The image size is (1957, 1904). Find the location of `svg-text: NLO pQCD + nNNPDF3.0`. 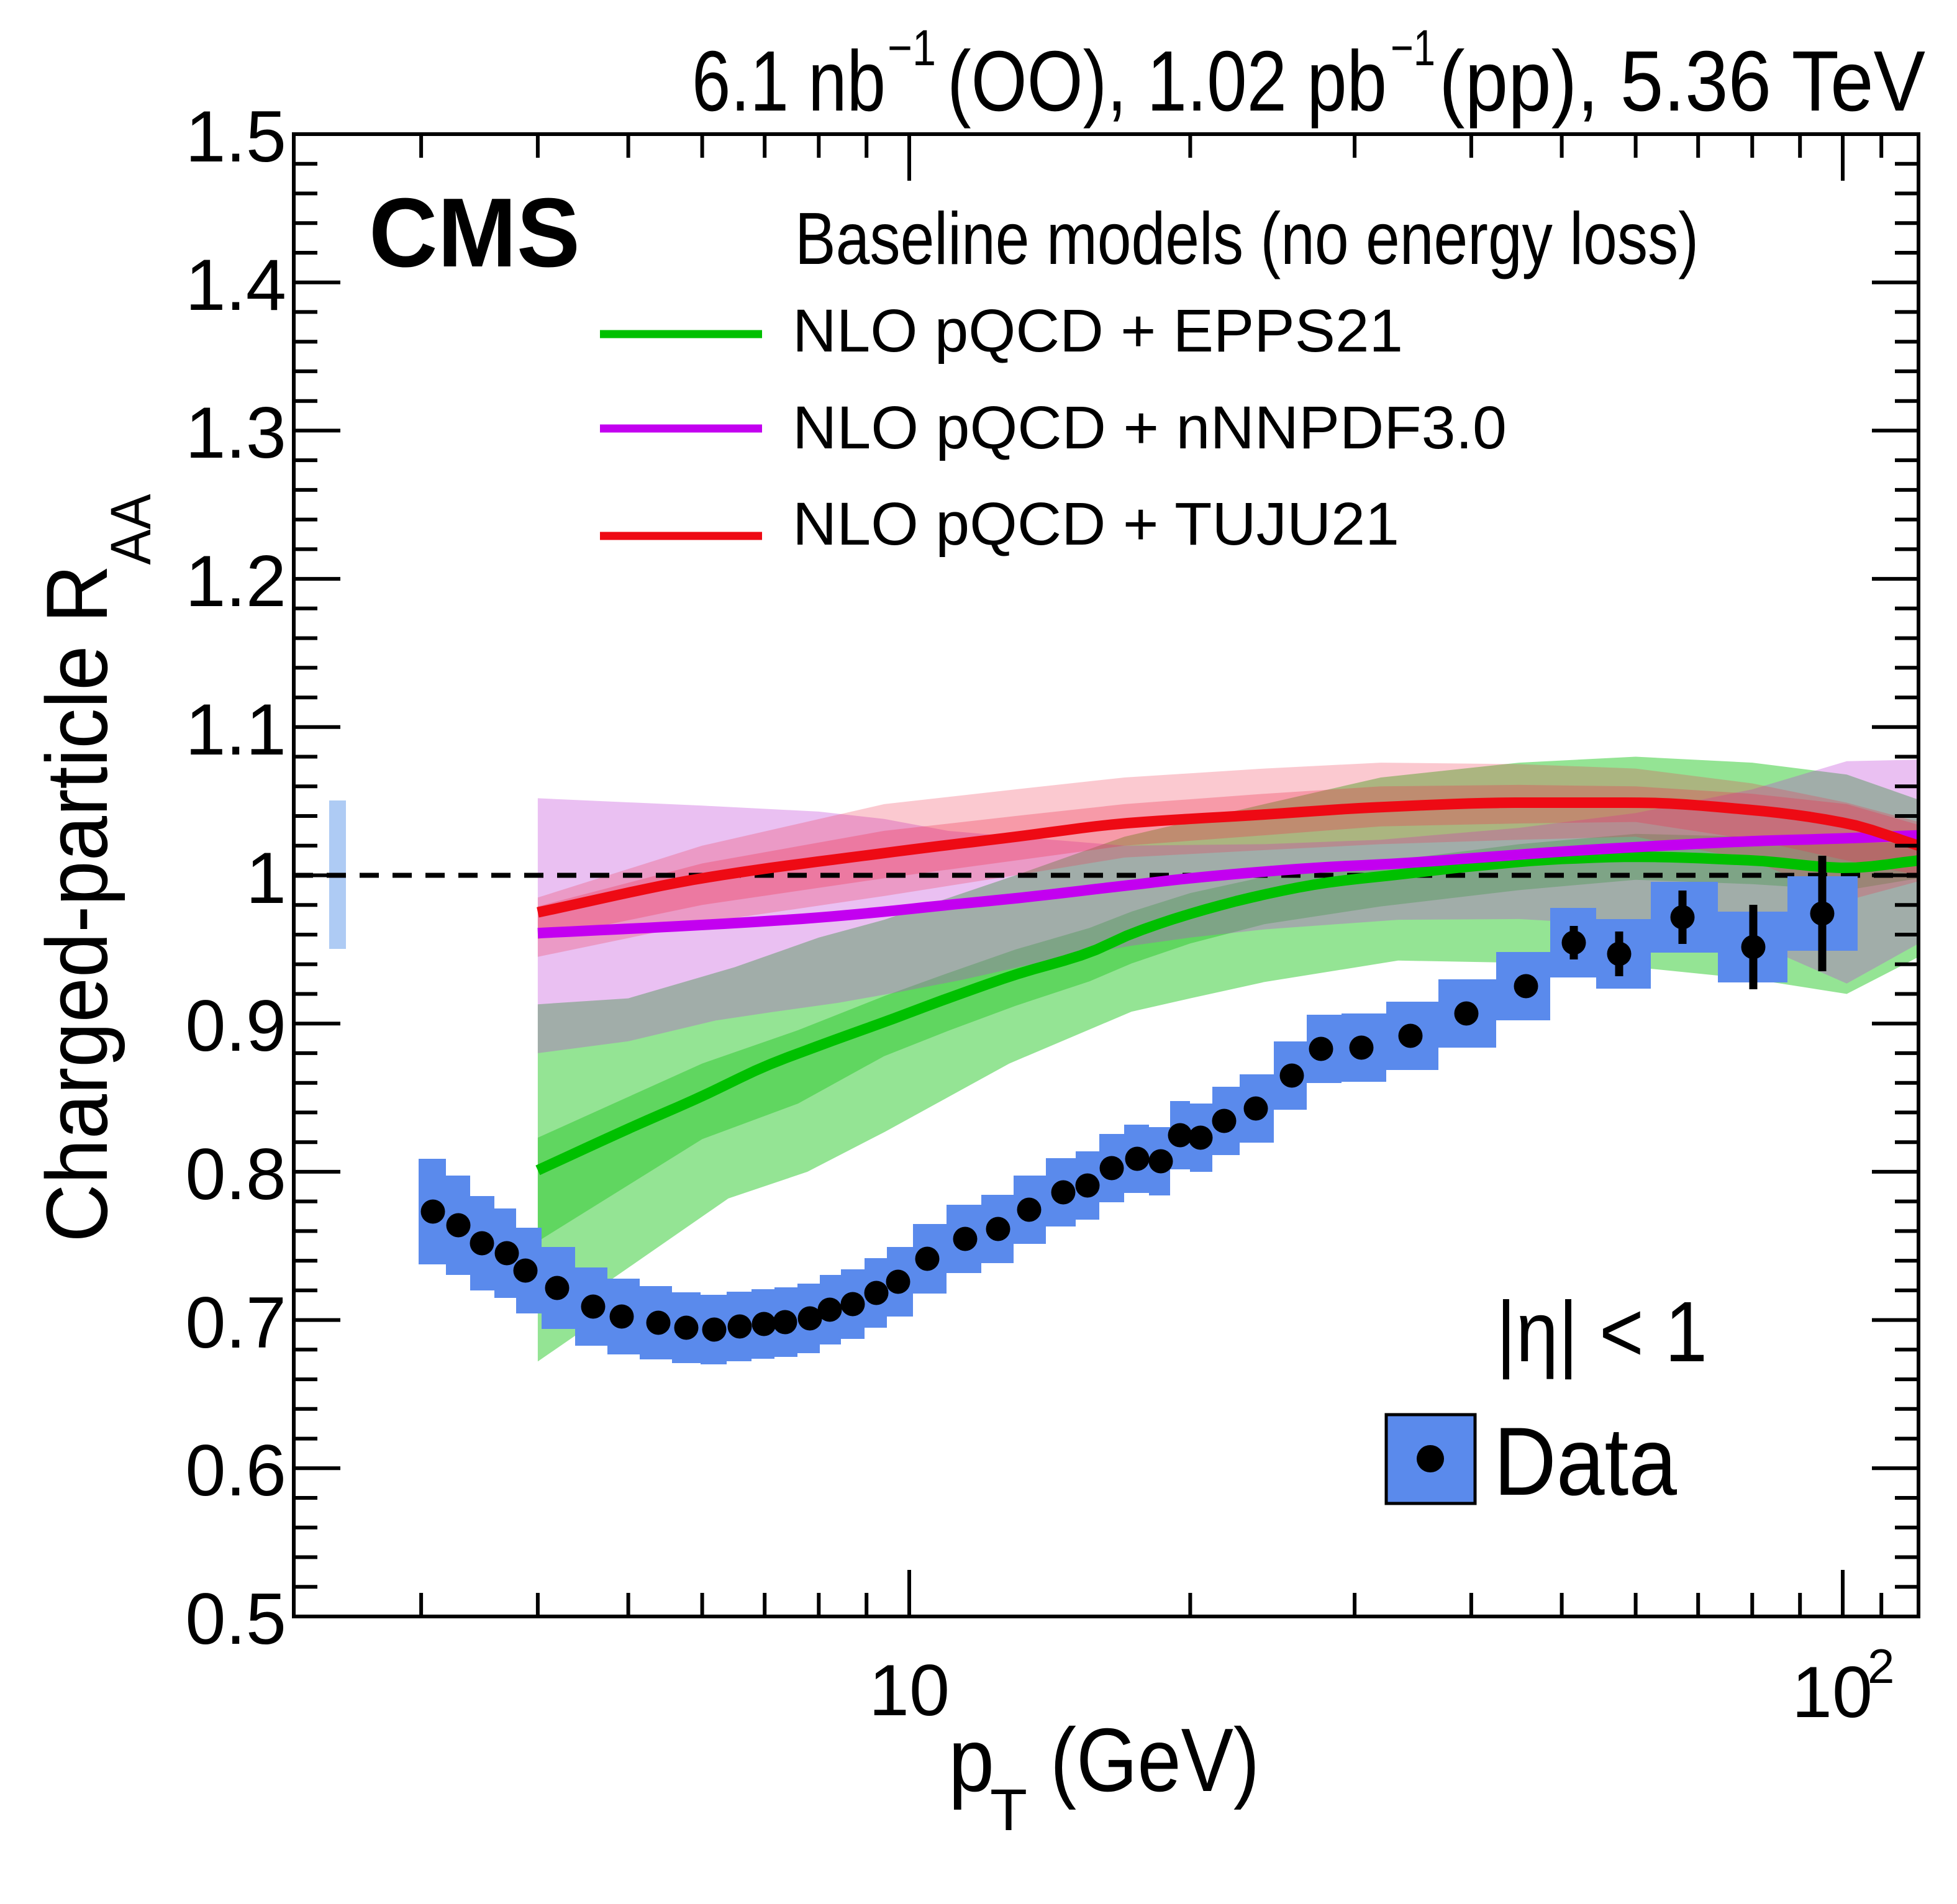

svg-text: NLO pQCD + nNNPDF3.0 is located at coordinates (1149, 427).